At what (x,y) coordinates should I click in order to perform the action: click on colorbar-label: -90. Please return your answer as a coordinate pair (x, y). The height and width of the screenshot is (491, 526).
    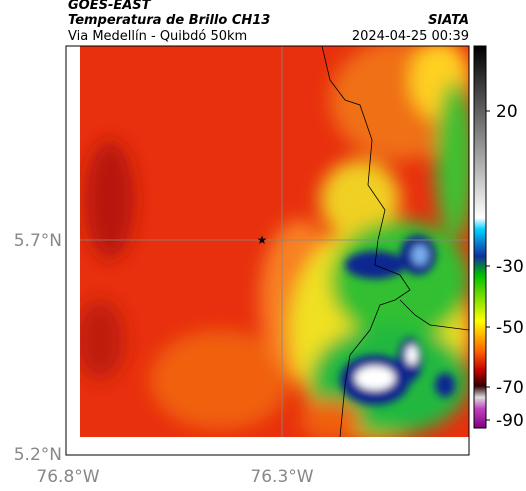
    Looking at the image, I should click on (510, 421).